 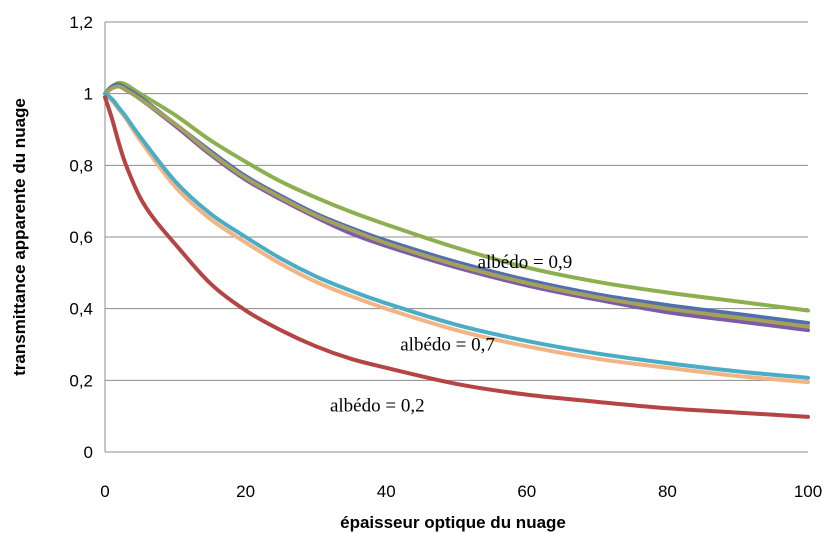 What do you see at coordinates (525, 262) in the screenshot?
I see `annotation-albedo: albédo = 0,9` at bounding box center [525, 262].